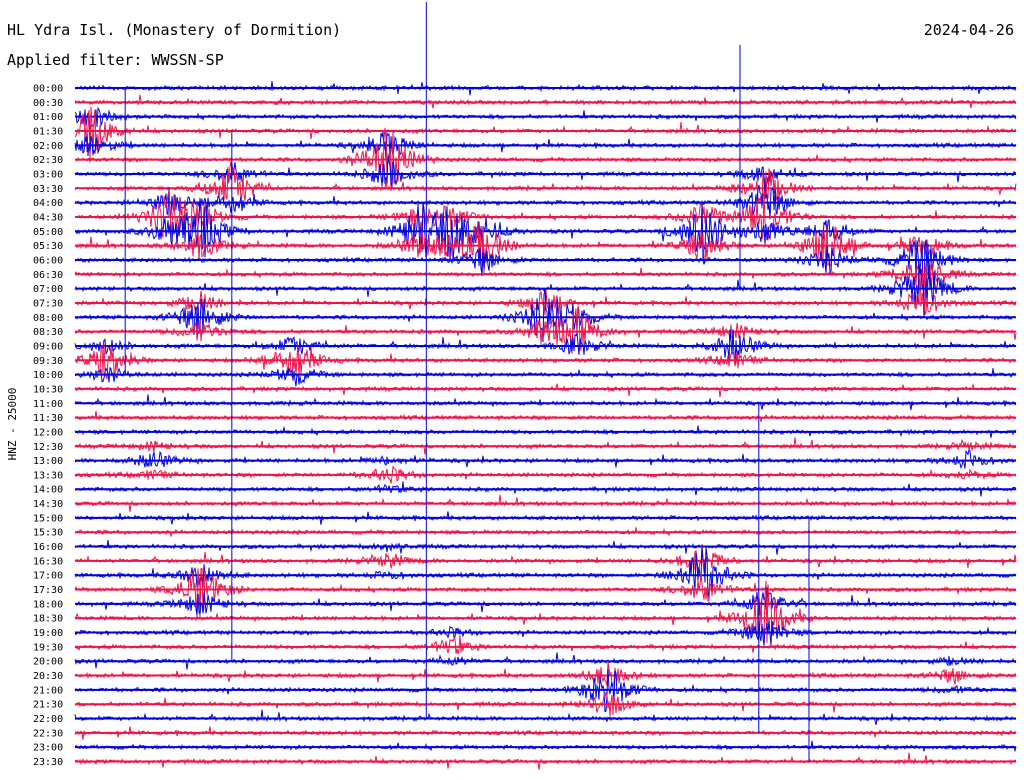  I want to click on time-tick-label: 03:00, so click(48, 174).